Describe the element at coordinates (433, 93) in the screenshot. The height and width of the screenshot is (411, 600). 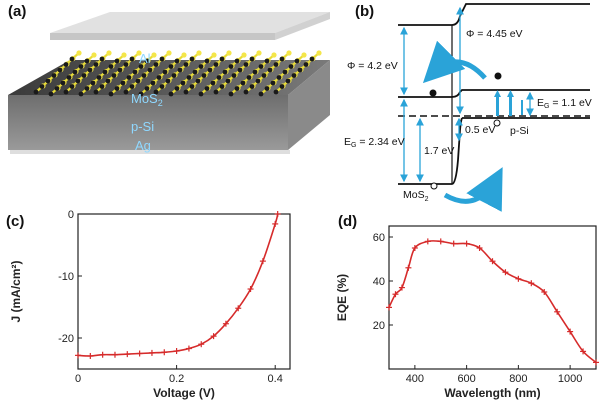
I see `electron-mos2` at that location.